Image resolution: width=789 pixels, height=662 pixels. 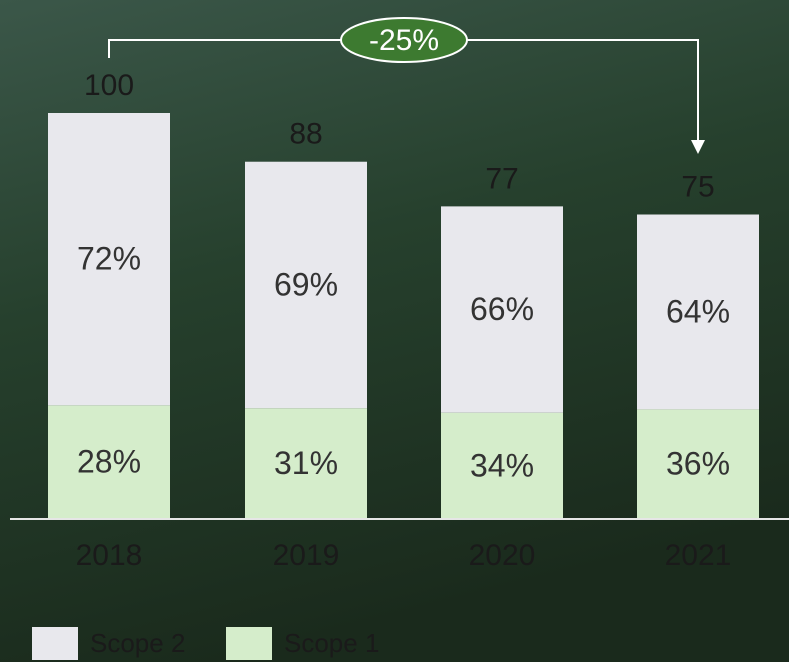 What do you see at coordinates (698, 147) in the screenshot?
I see `arrow-head` at bounding box center [698, 147].